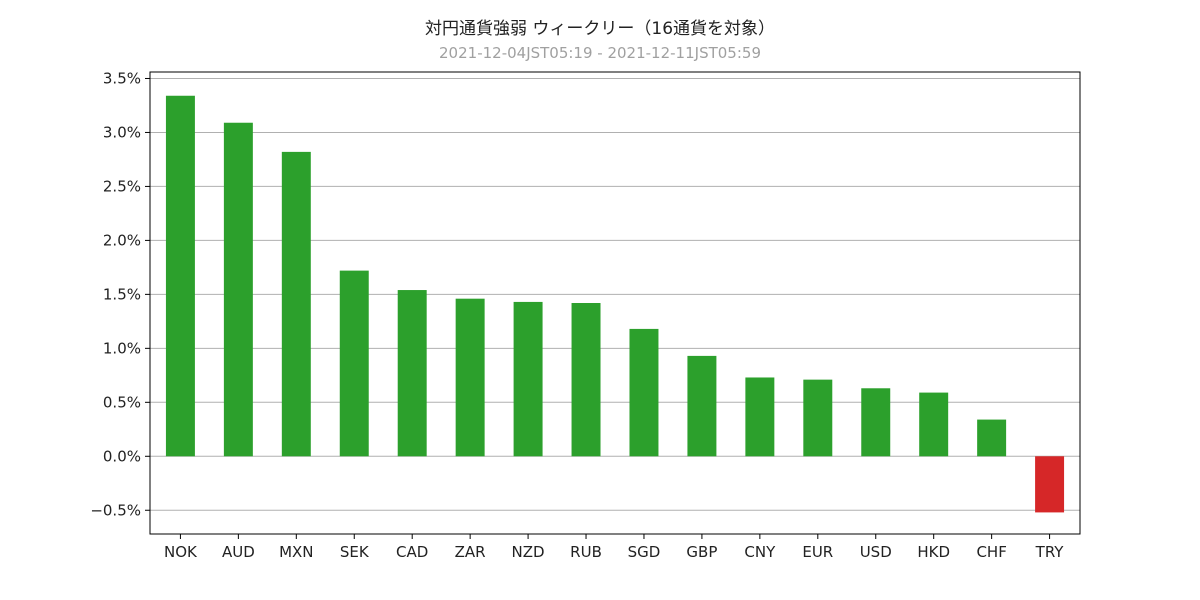 The height and width of the screenshot is (600, 1200). What do you see at coordinates (115, 510) in the screenshot?
I see `y-tick-label: −0.5%` at bounding box center [115, 510].